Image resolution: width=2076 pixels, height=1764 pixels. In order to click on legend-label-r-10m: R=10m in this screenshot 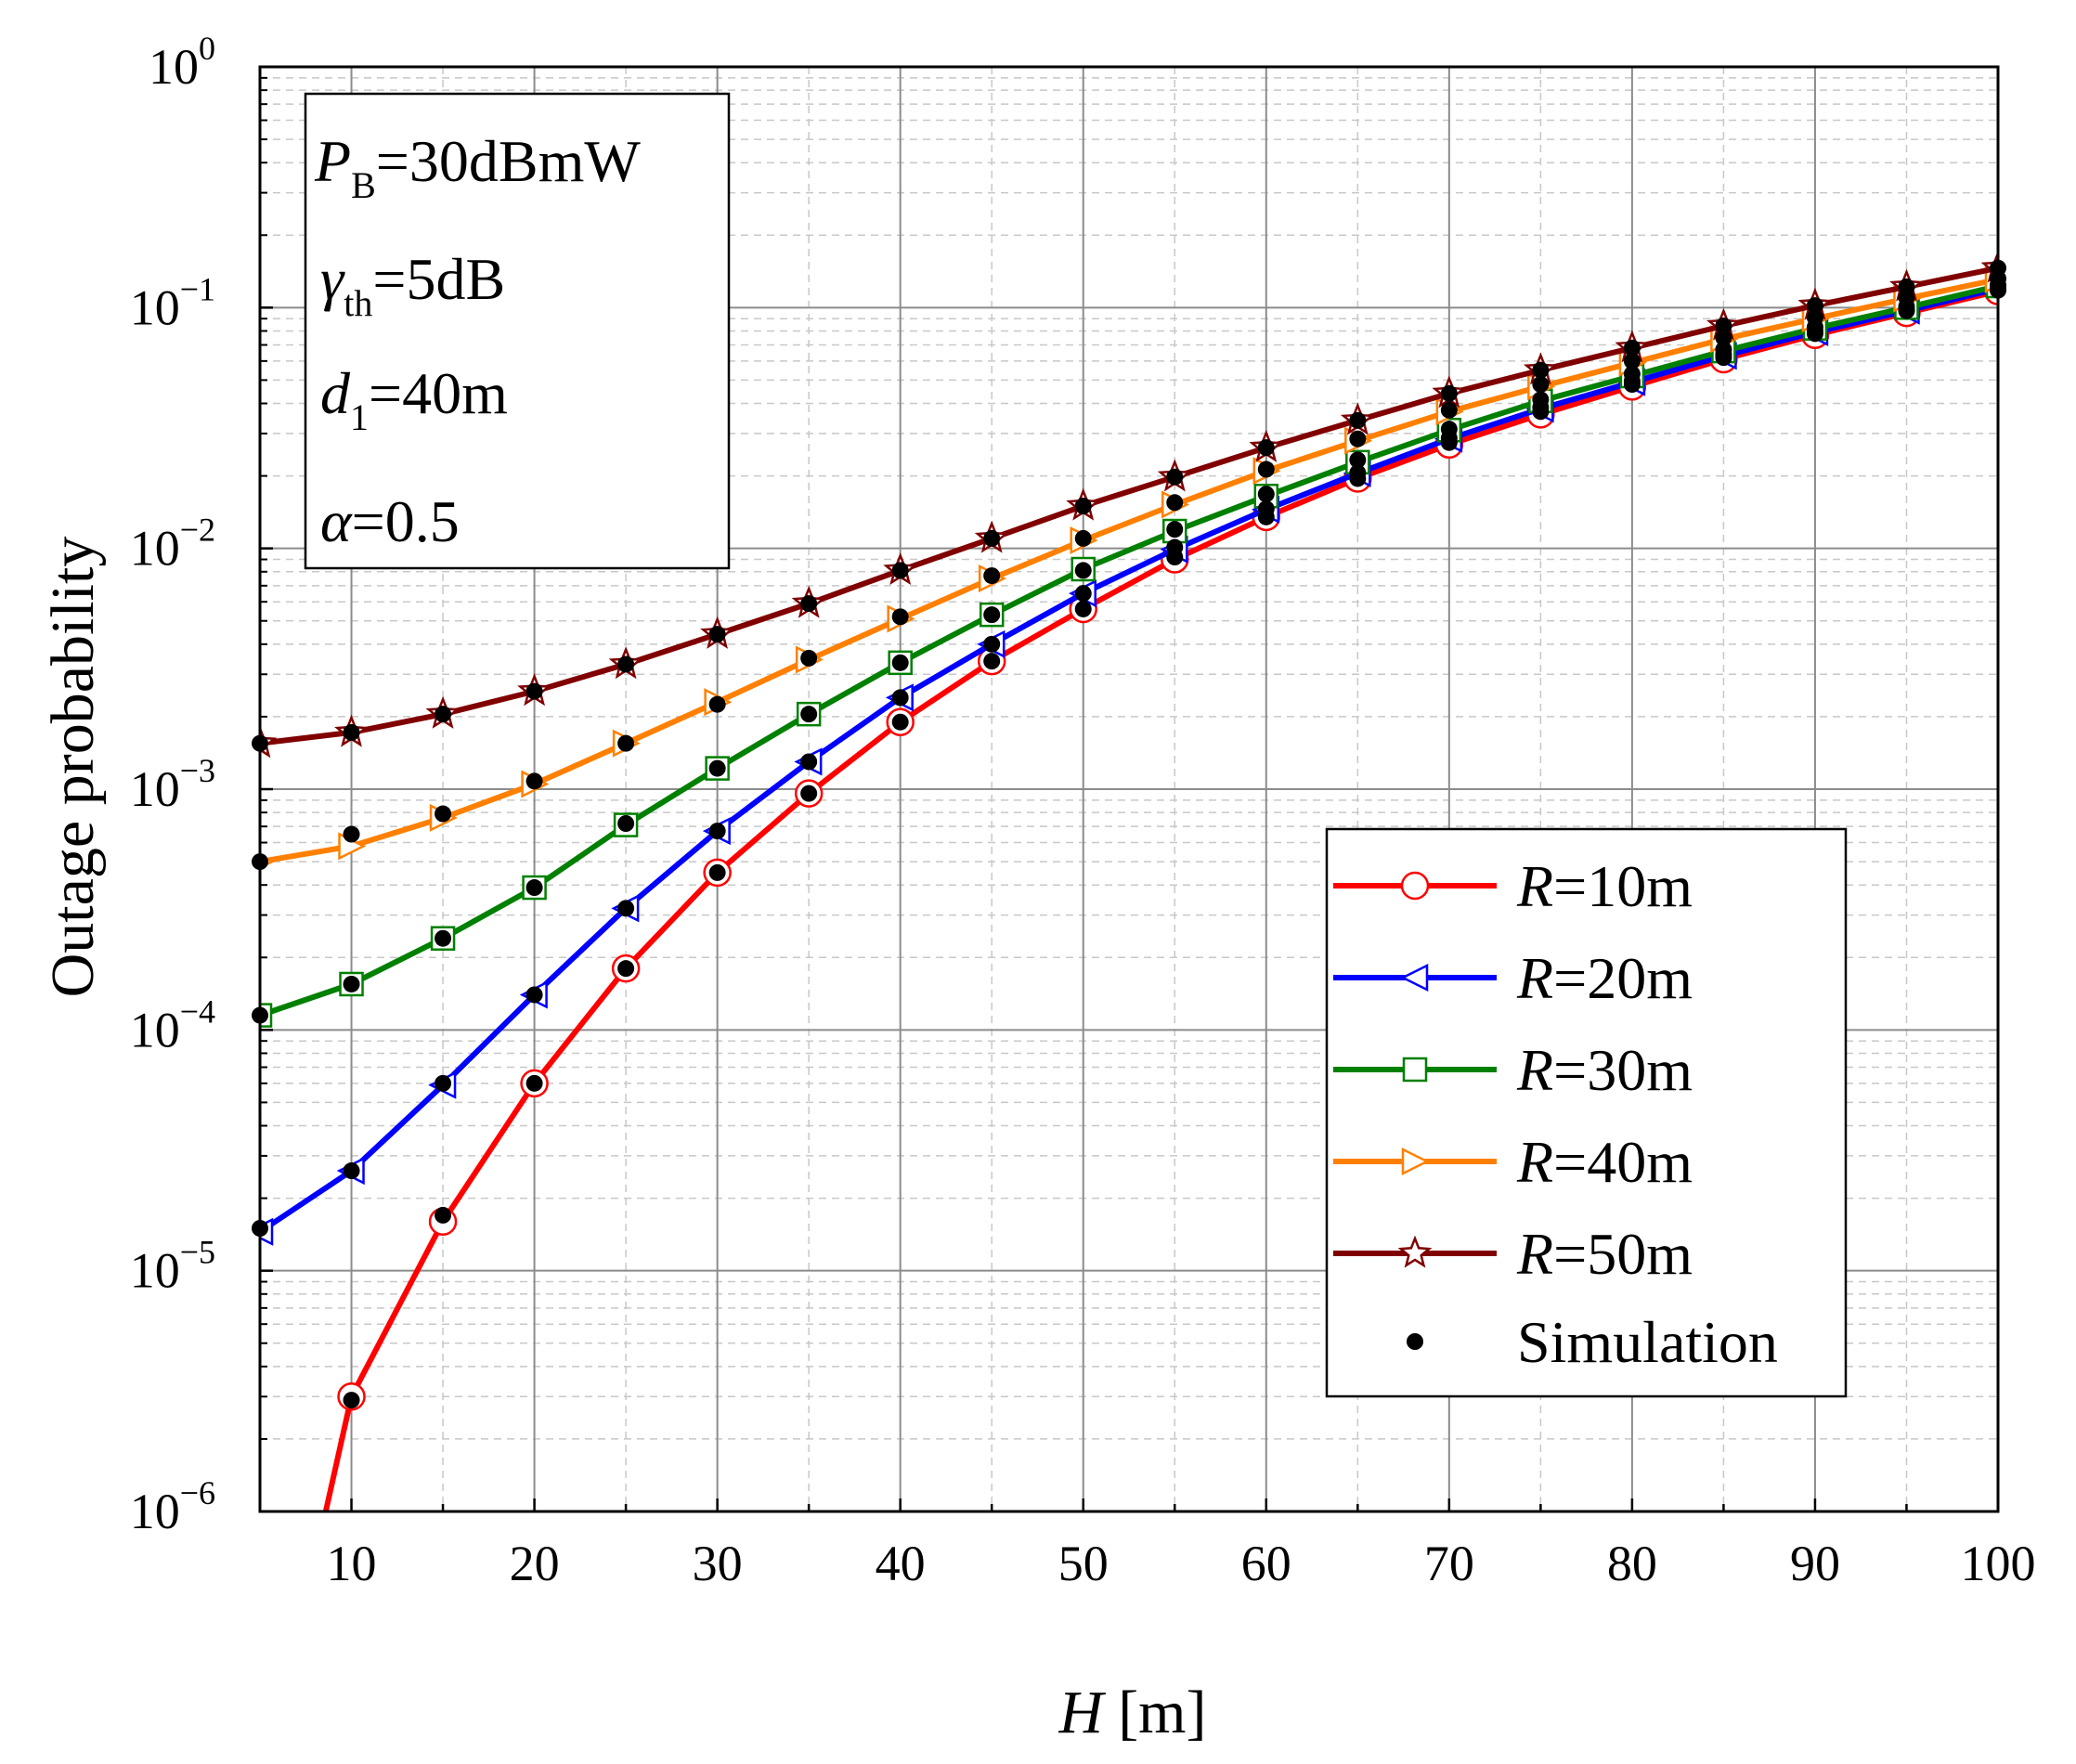, I will do `click(1604, 886)`.